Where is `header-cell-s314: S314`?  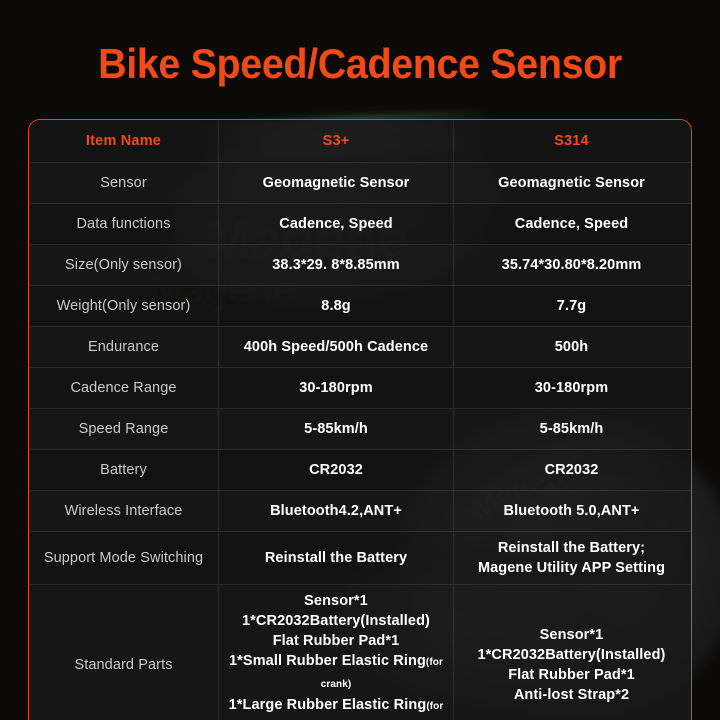
header-cell-s314: S314 is located at coordinates (571, 141).